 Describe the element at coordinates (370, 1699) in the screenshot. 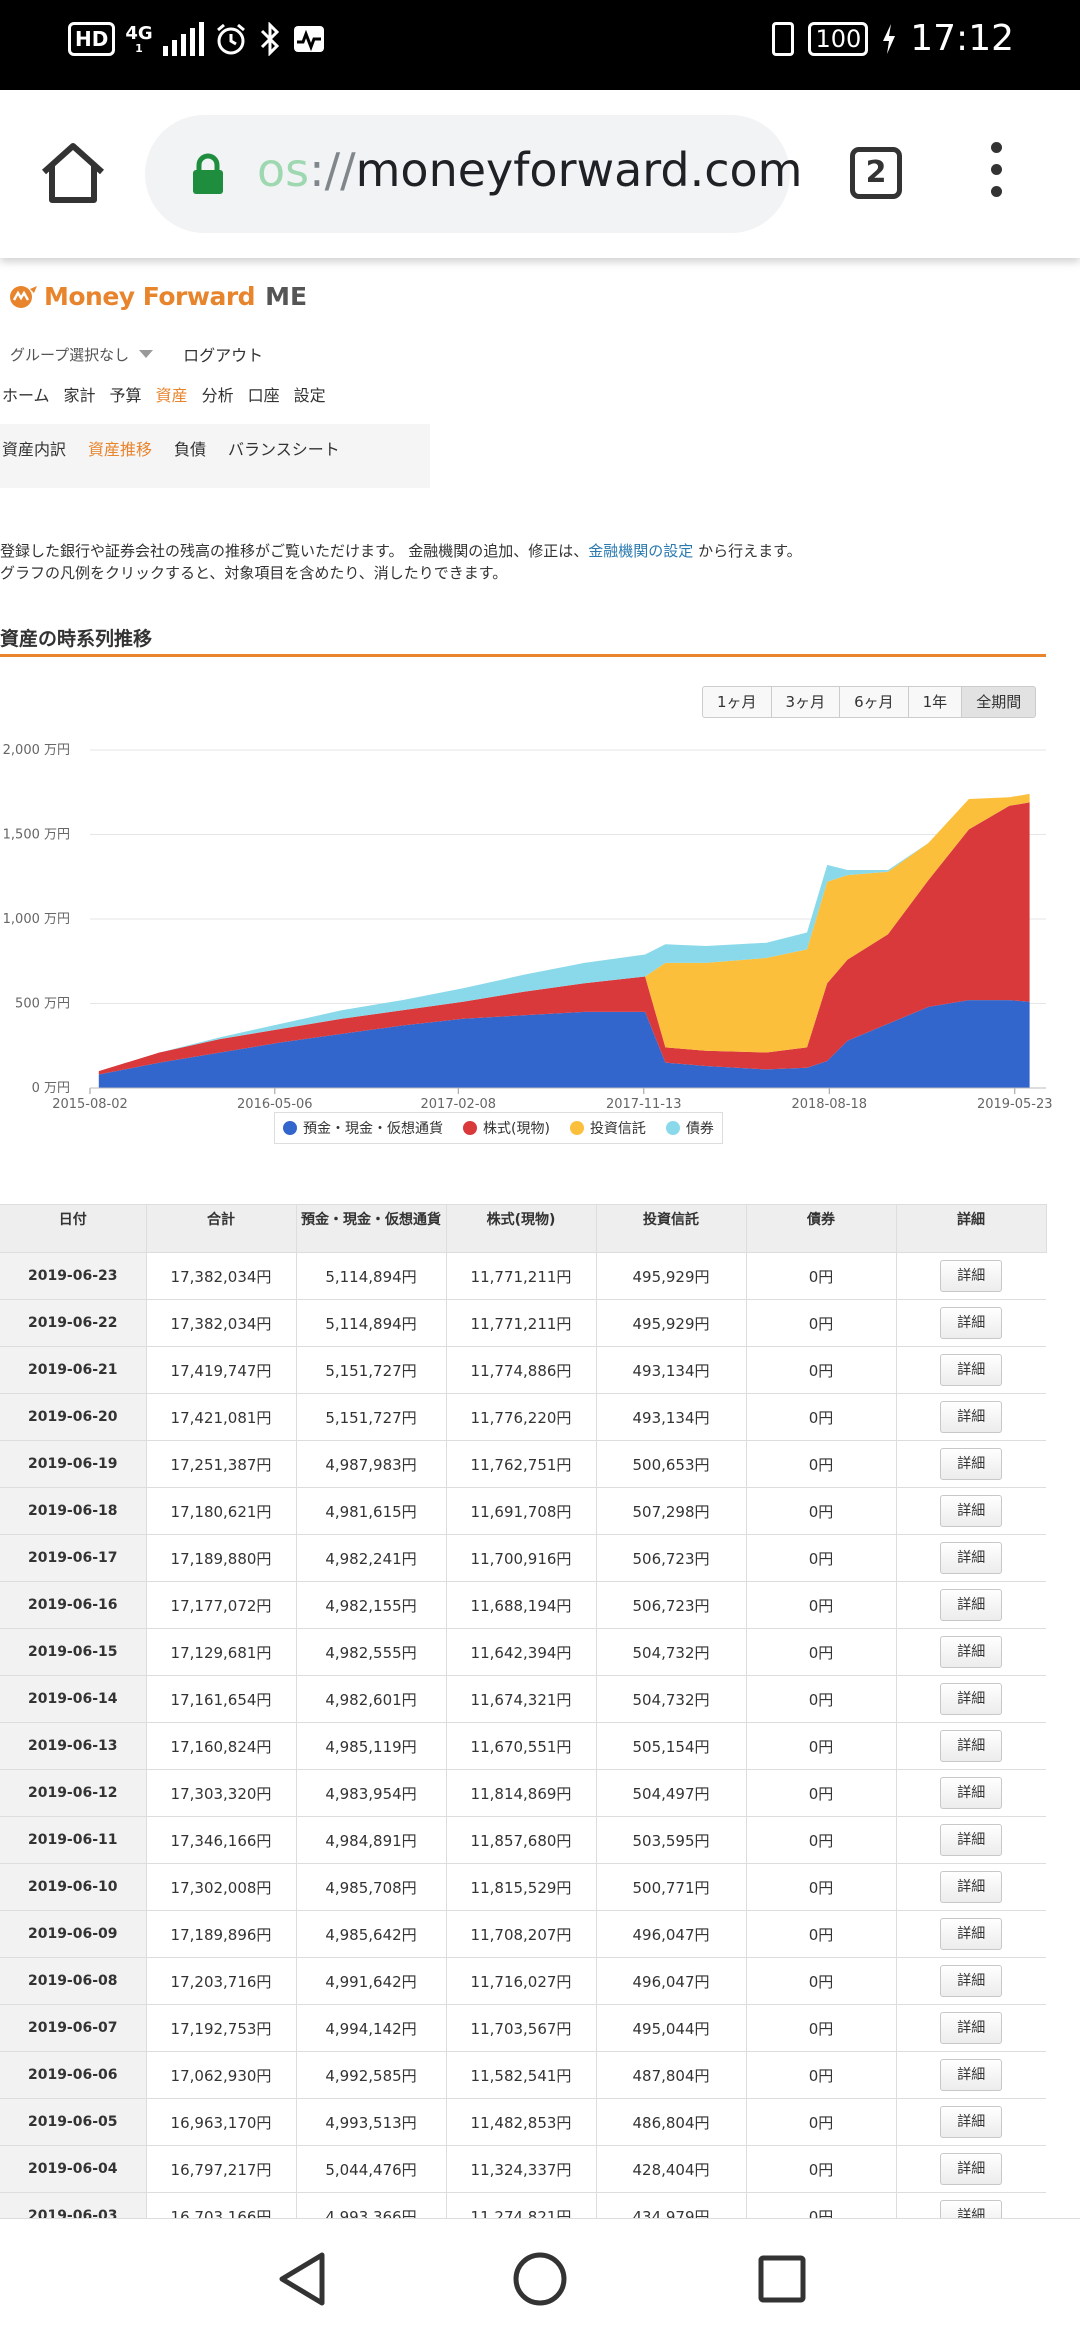

I see `cell-deposit: 4,982,601円` at that location.